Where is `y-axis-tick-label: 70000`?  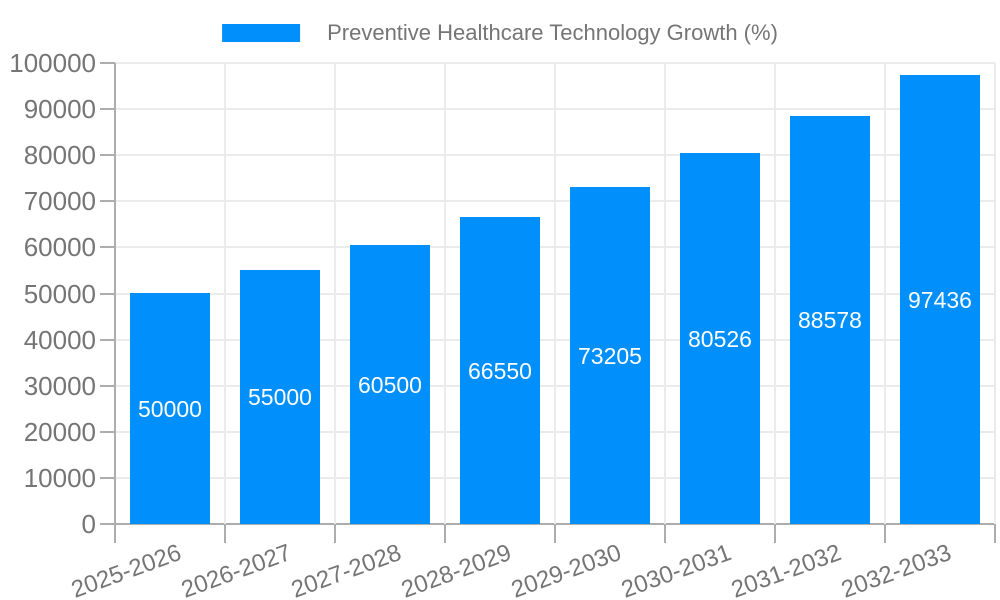
y-axis-tick-label: 70000 is located at coordinates (59, 201).